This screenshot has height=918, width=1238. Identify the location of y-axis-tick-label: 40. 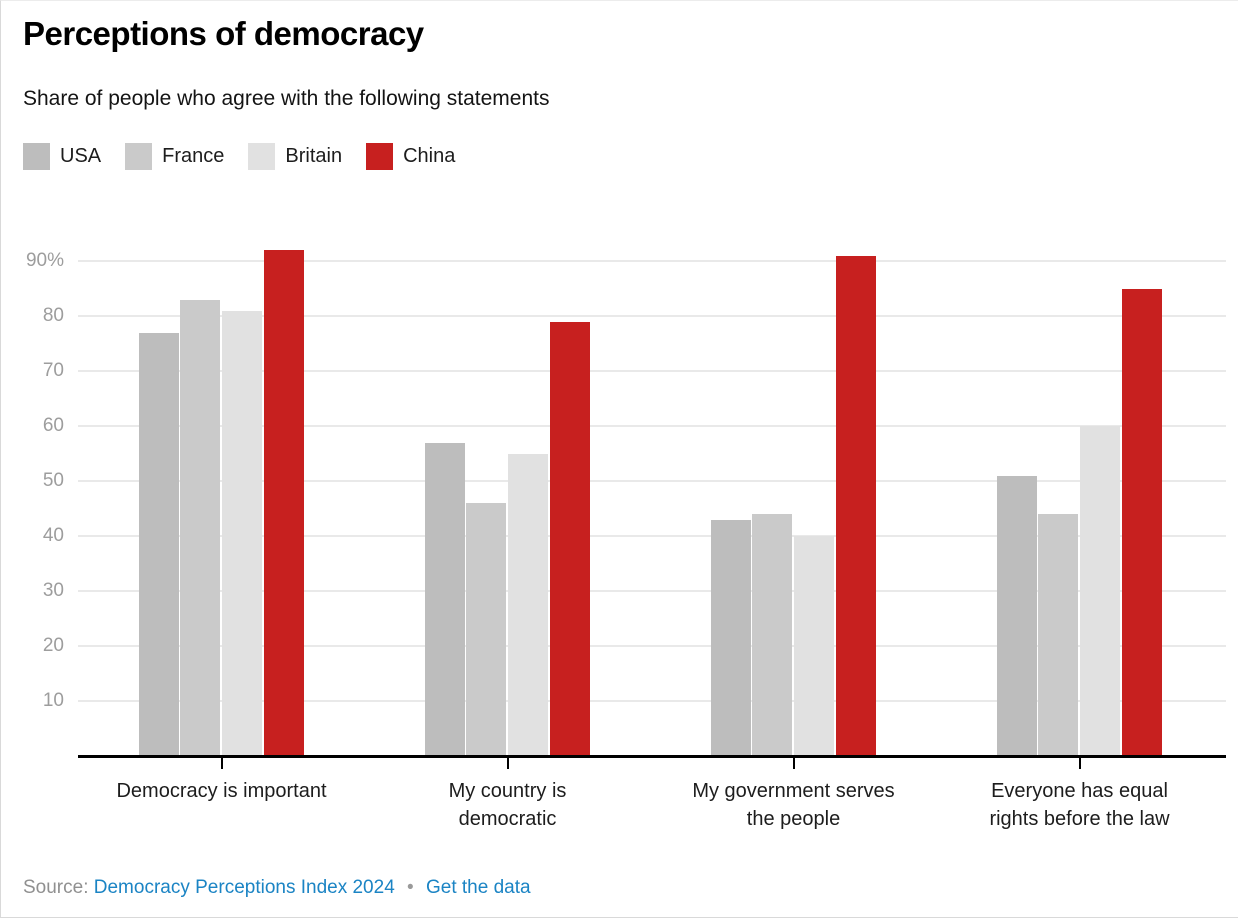
(53, 535).